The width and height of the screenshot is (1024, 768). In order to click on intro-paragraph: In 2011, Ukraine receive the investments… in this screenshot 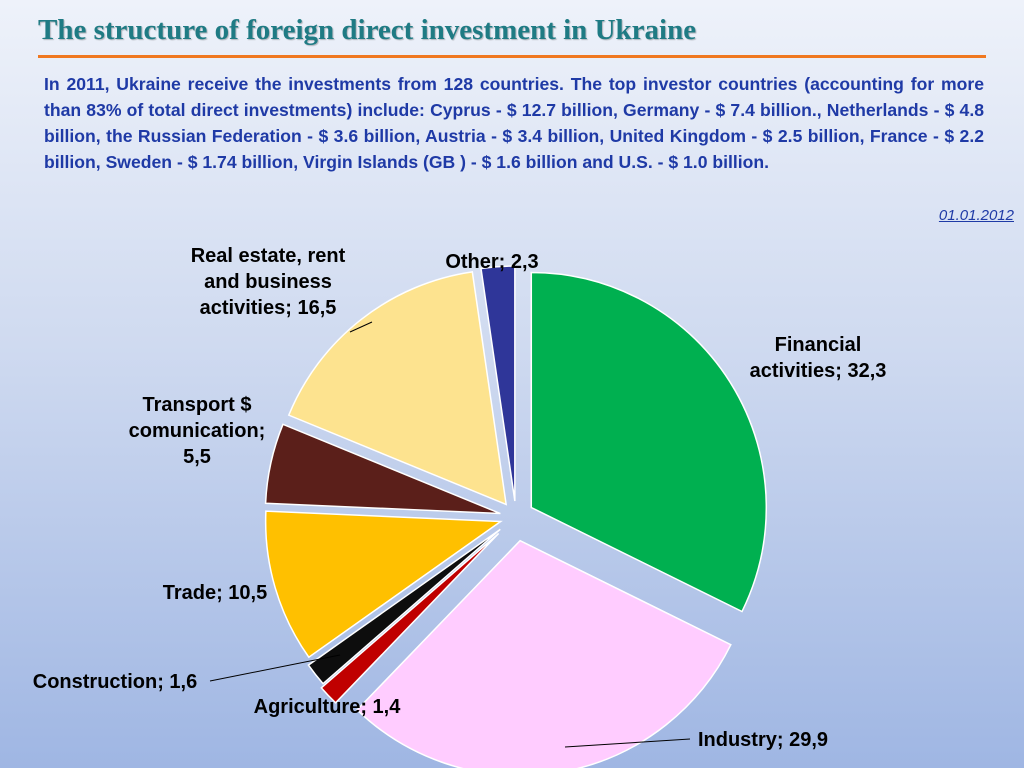, I will do `click(514, 123)`.